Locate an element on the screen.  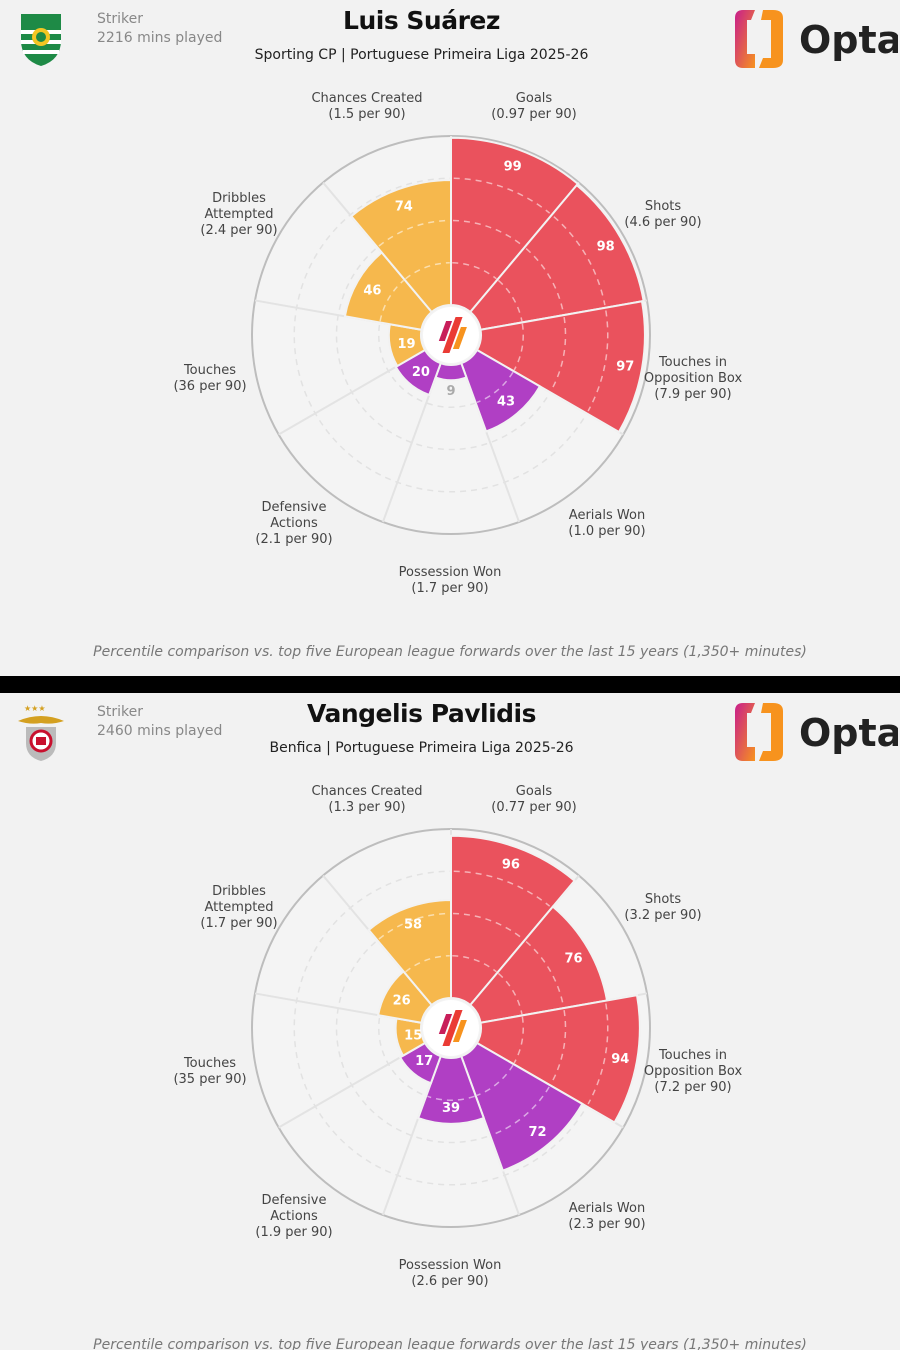
slice-touches-in-opposition-box is located at coordinates (558, 1059).